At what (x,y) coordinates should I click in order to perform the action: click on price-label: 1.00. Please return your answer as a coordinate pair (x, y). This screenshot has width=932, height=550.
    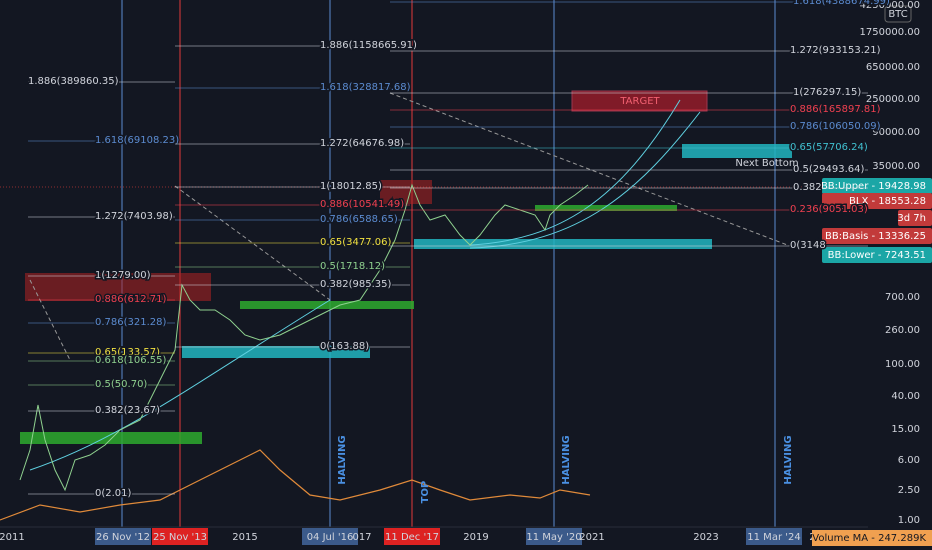
    Looking at the image, I should click on (909, 520).